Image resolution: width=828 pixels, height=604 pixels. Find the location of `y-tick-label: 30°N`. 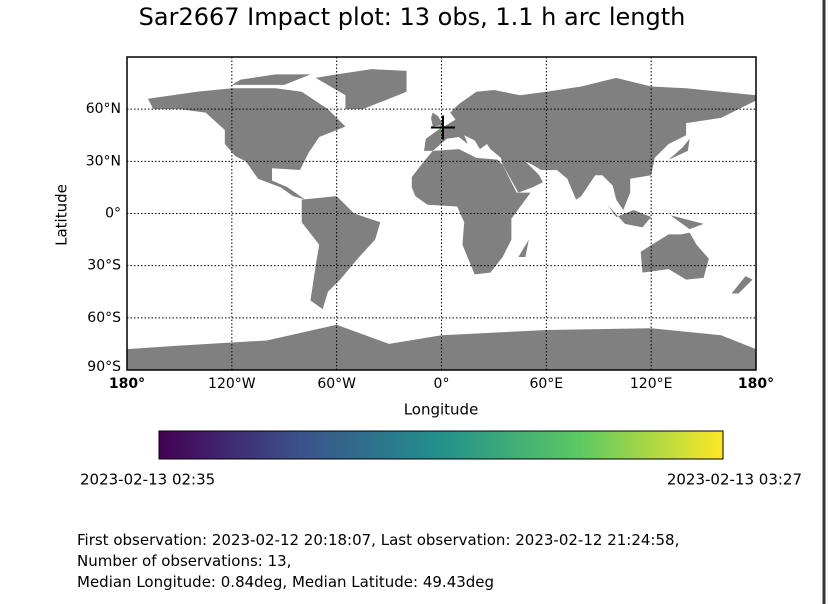

y-tick-label: 30°N is located at coordinates (103, 161).